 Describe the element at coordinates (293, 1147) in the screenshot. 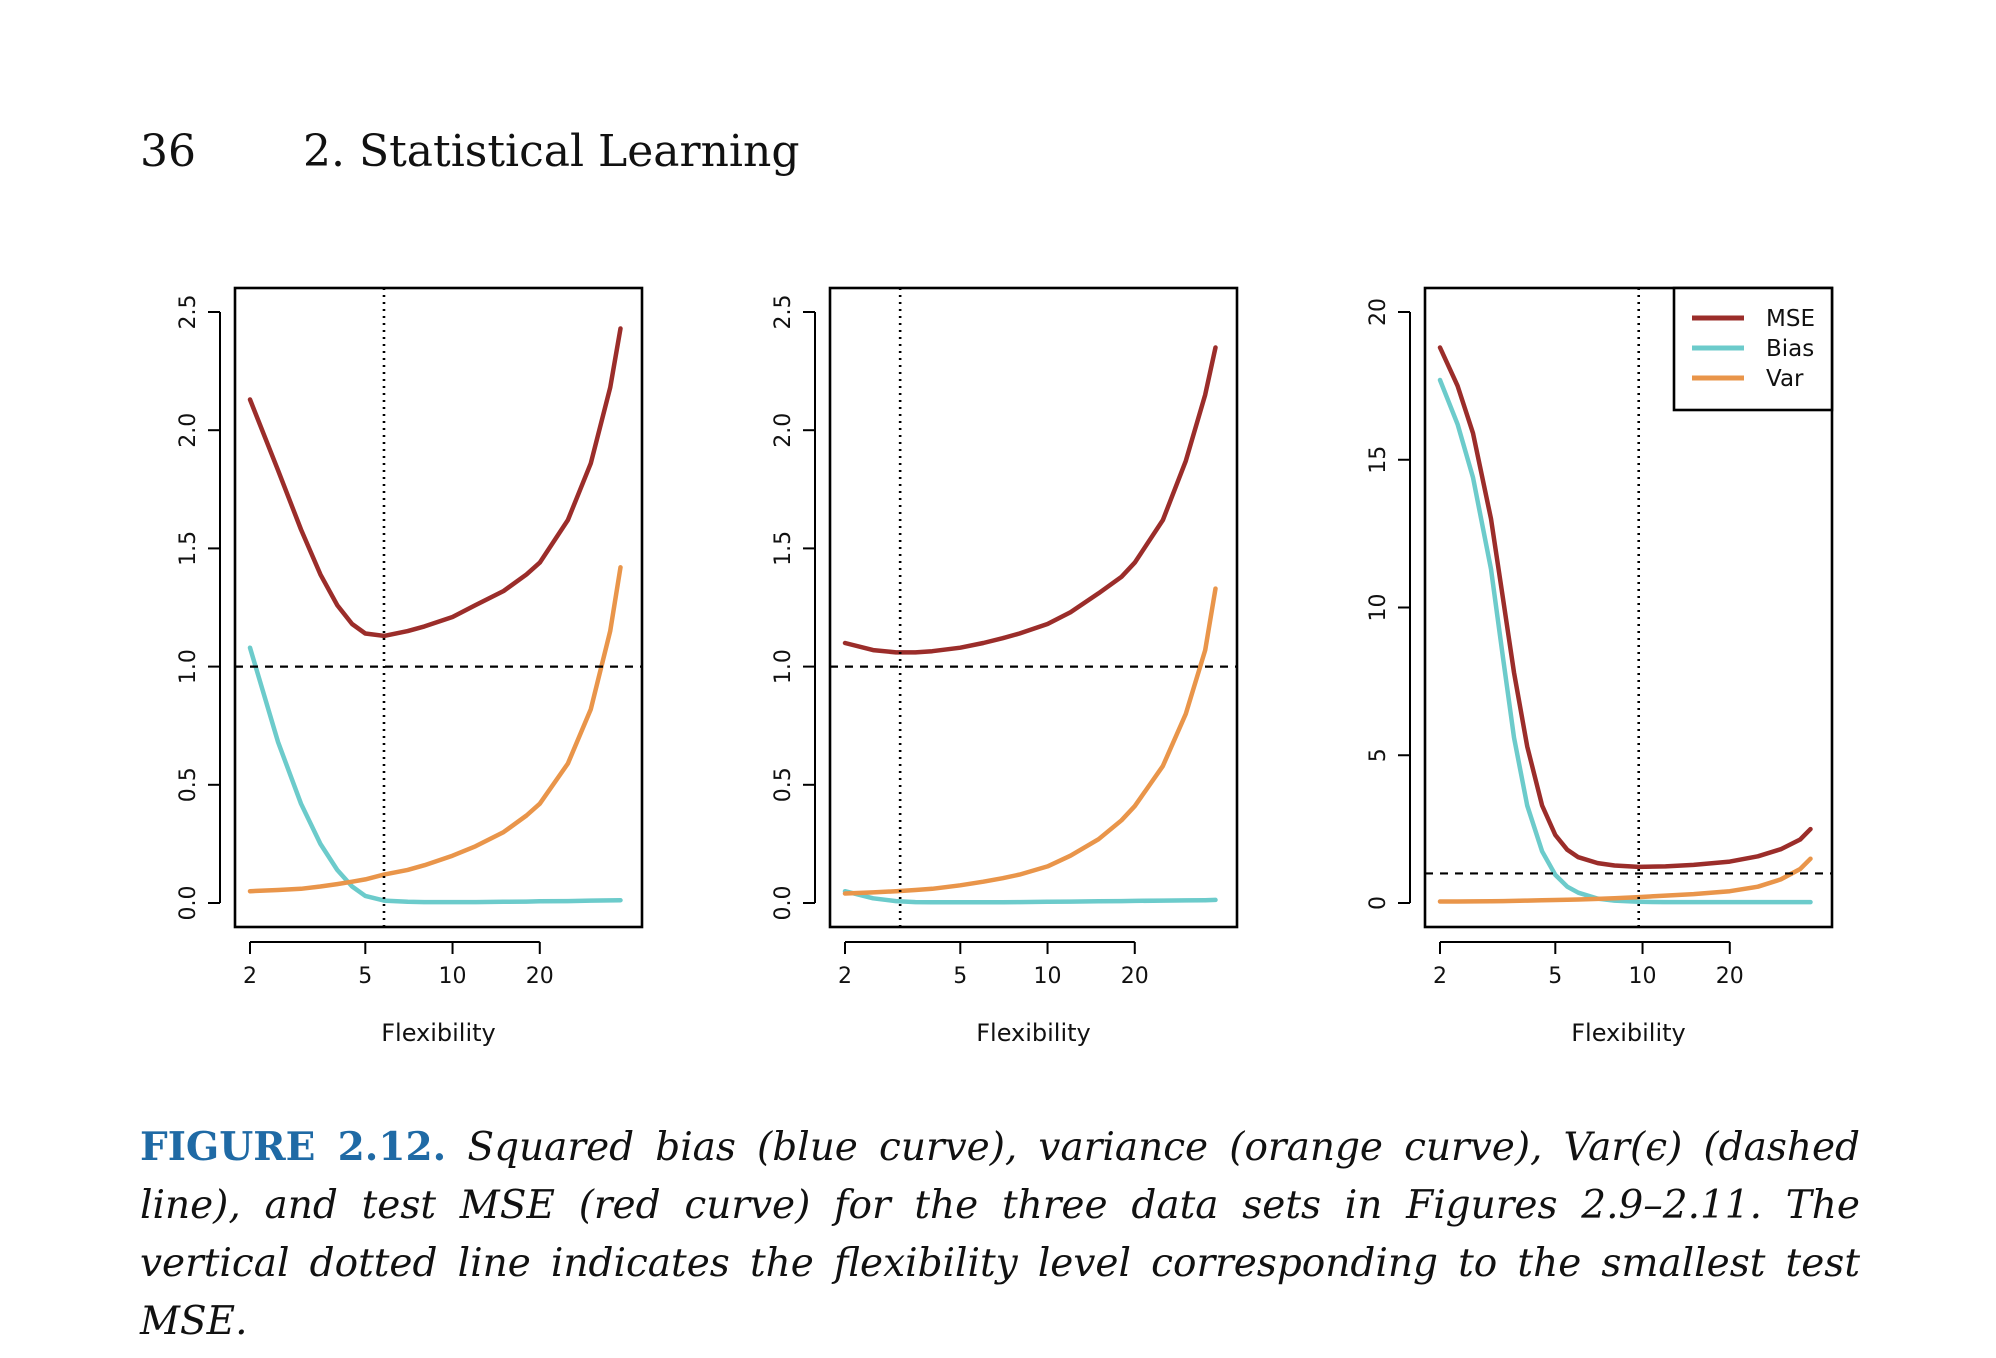

I see `caption-label: FIGURE 2.12.` at that location.